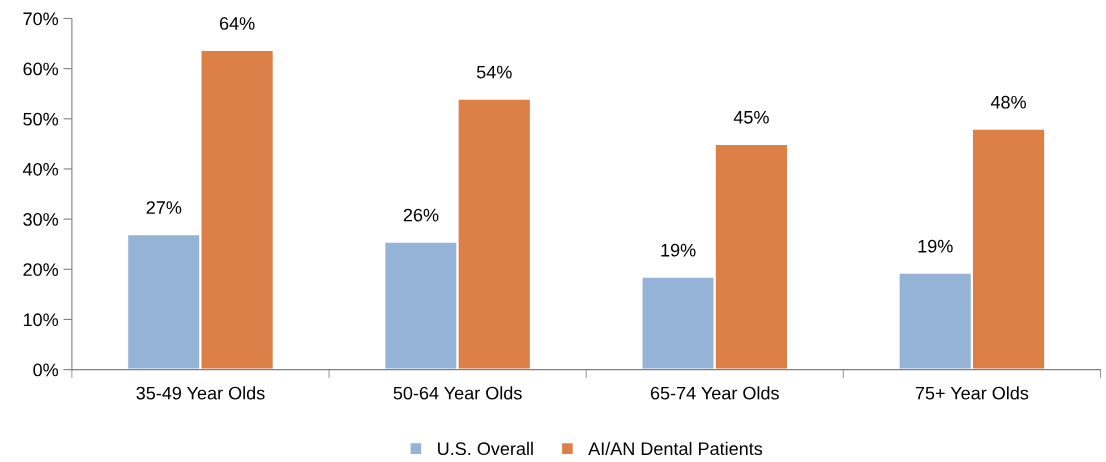 The image size is (1106, 462). What do you see at coordinates (714, 393) in the screenshot?
I see `x-tick-label: 65-74 Year Olds` at bounding box center [714, 393].